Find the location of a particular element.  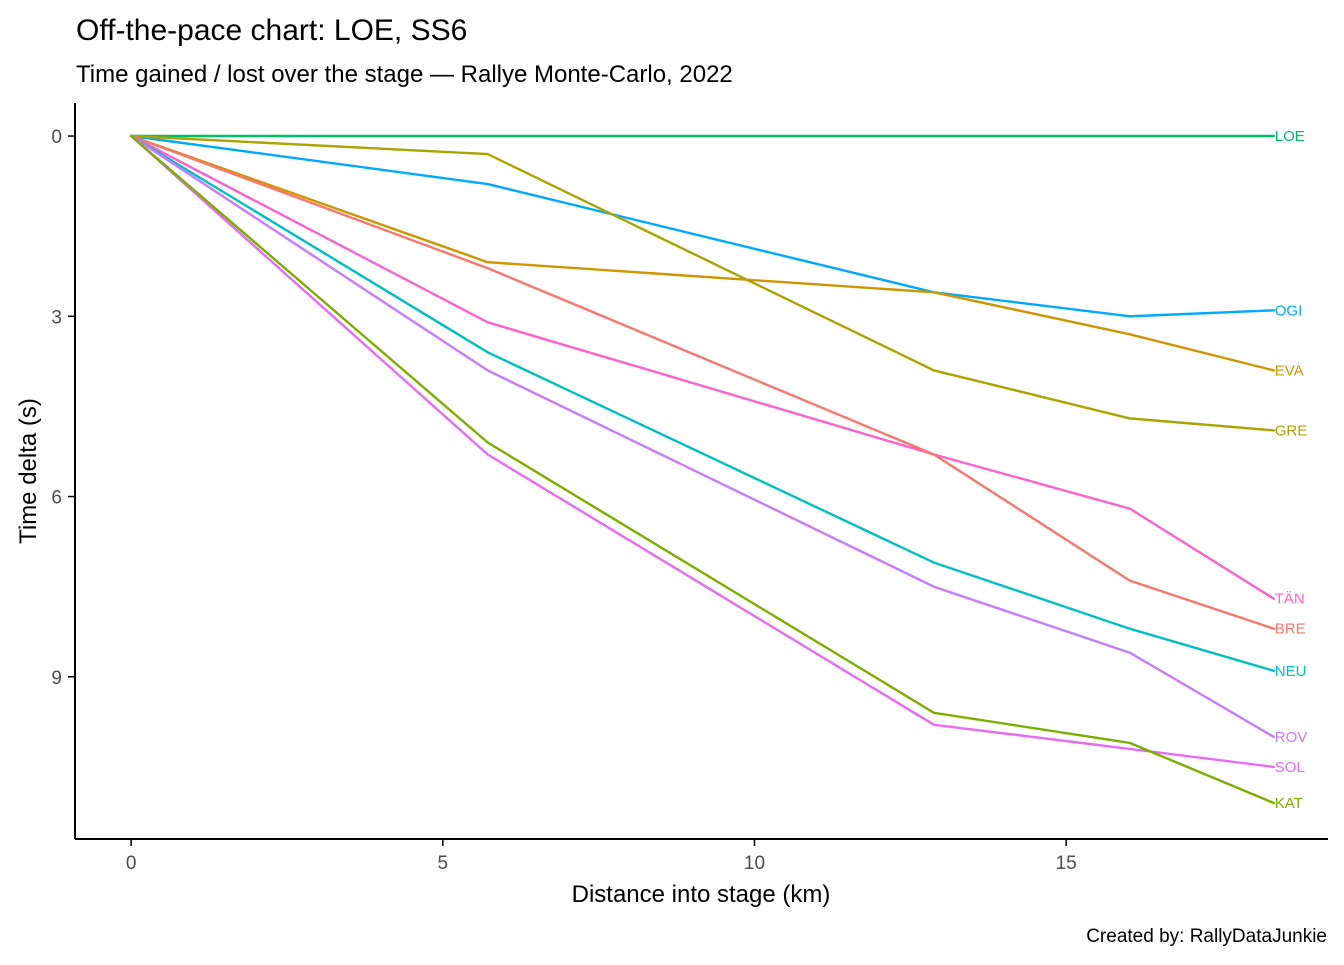

series-end-label: NEU is located at coordinates (1291, 671).